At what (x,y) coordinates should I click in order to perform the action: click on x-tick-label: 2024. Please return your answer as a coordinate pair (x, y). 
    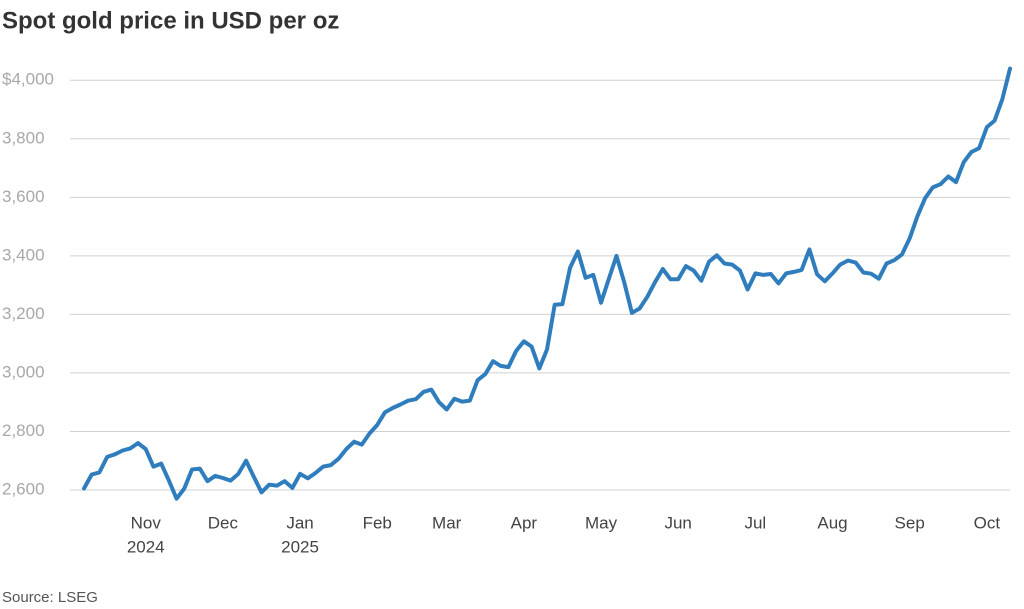
    Looking at the image, I should click on (146, 546).